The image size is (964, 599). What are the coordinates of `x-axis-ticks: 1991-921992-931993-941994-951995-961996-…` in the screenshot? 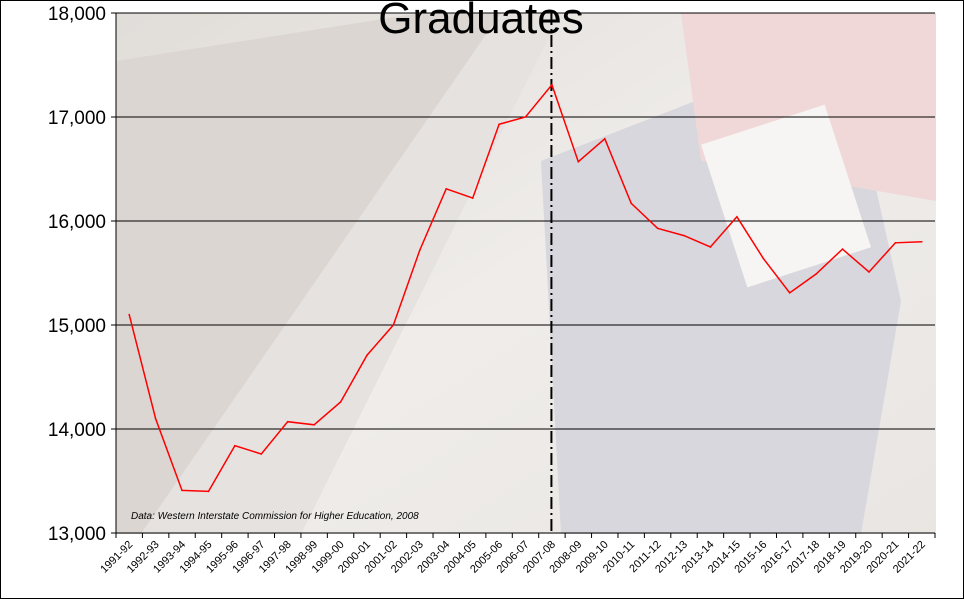 It's located at (517, 554).